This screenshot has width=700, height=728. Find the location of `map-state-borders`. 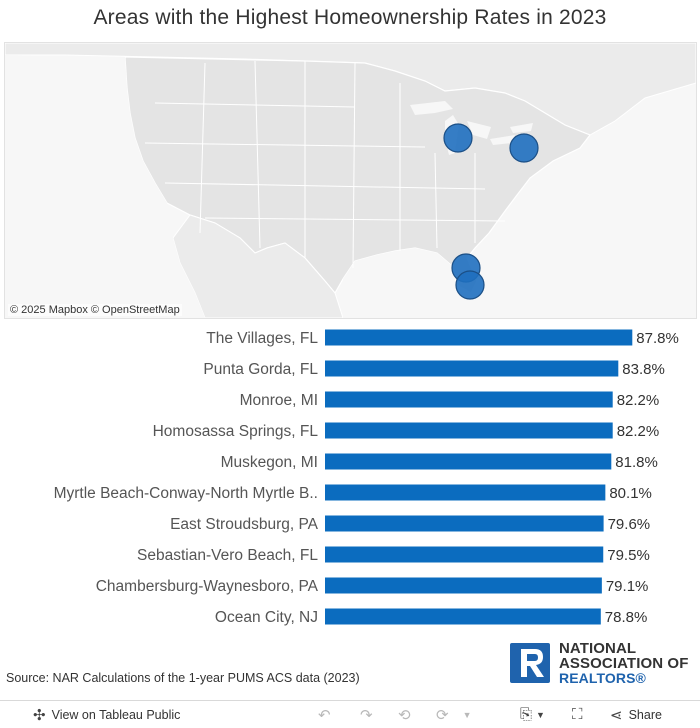

map-state-borders is located at coordinates (325, 164).